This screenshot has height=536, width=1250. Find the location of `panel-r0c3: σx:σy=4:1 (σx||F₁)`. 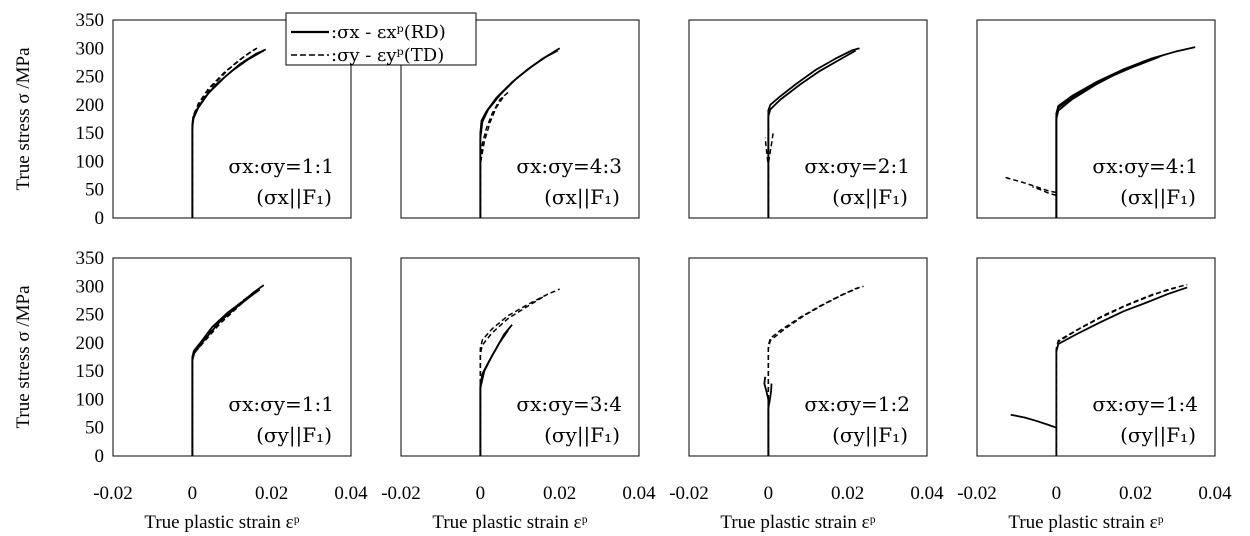

panel-r0c3: σx:σy=4:1 (σx||F₁) is located at coordinates (1096, 119).